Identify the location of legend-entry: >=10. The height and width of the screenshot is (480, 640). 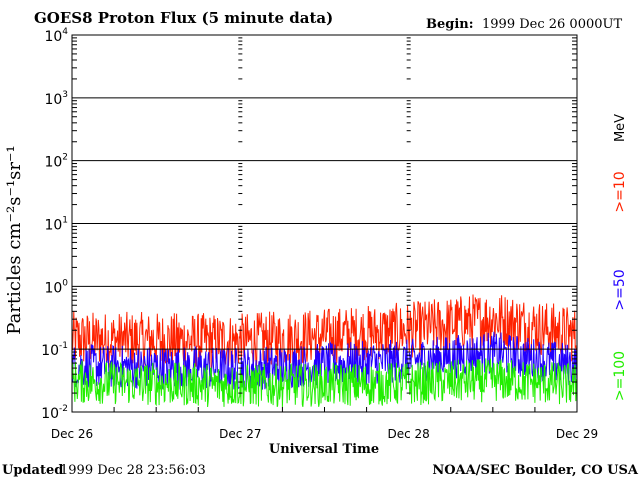
(620, 191).